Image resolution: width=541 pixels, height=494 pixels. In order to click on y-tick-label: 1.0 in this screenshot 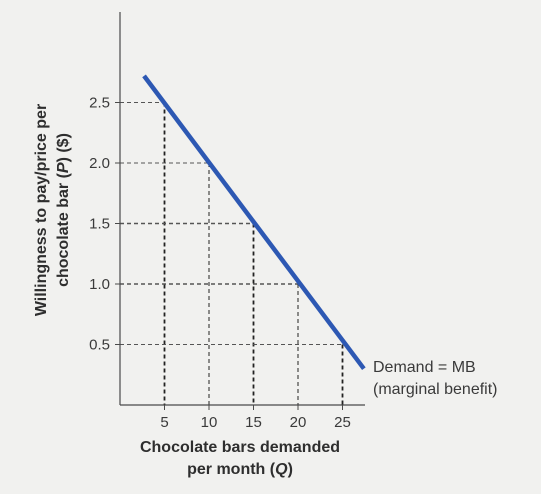, I will do `click(99, 284)`.